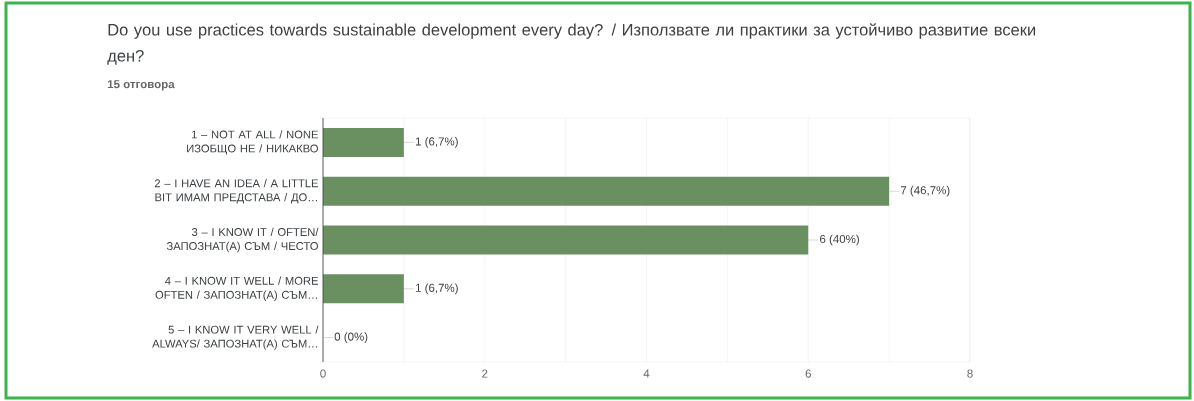 The width and height of the screenshot is (1194, 401). What do you see at coordinates (242, 240) in the screenshot?
I see `y-tick-label: 3 – I KNOW IT / OFTEN/ ЗАПОЗНАТ(А) СЪМ / ЧЕСТО` at bounding box center [242, 240].